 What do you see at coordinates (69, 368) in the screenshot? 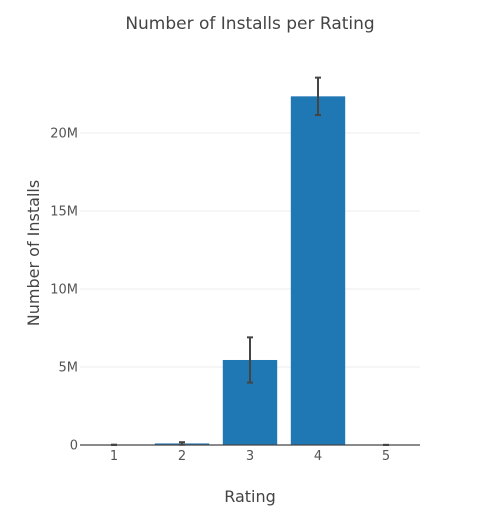
I see `y-tick-label: 5M` at bounding box center [69, 368].